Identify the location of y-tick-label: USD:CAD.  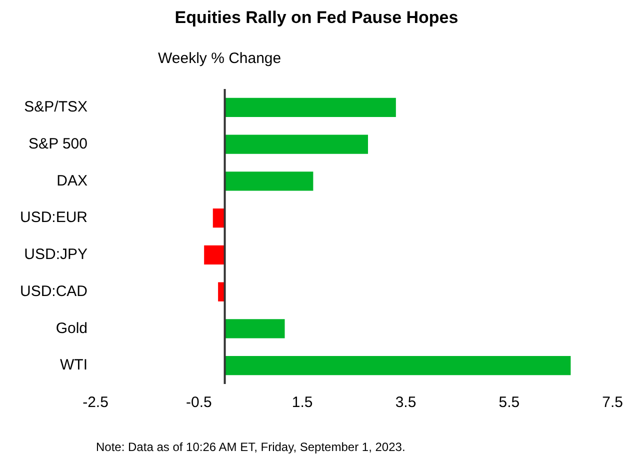
(54, 291).